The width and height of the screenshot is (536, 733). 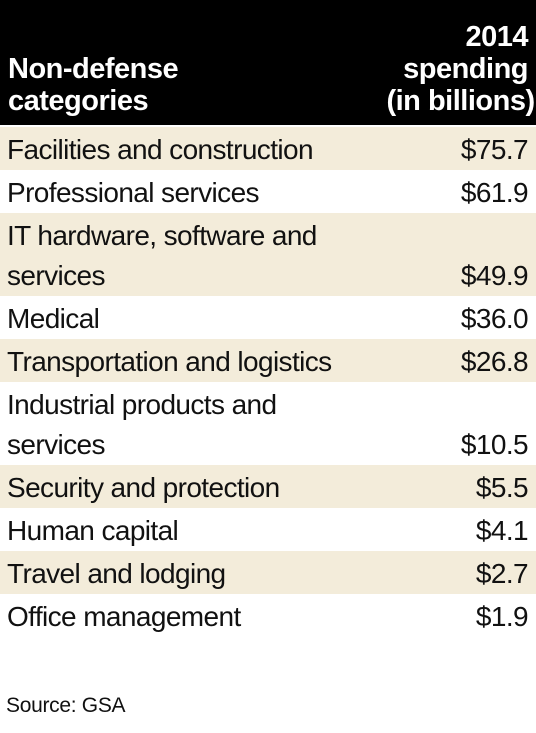 What do you see at coordinates (78, 101) in the screenshot?
I see `header-category-line2: categories` at bounding box center [78, 101].